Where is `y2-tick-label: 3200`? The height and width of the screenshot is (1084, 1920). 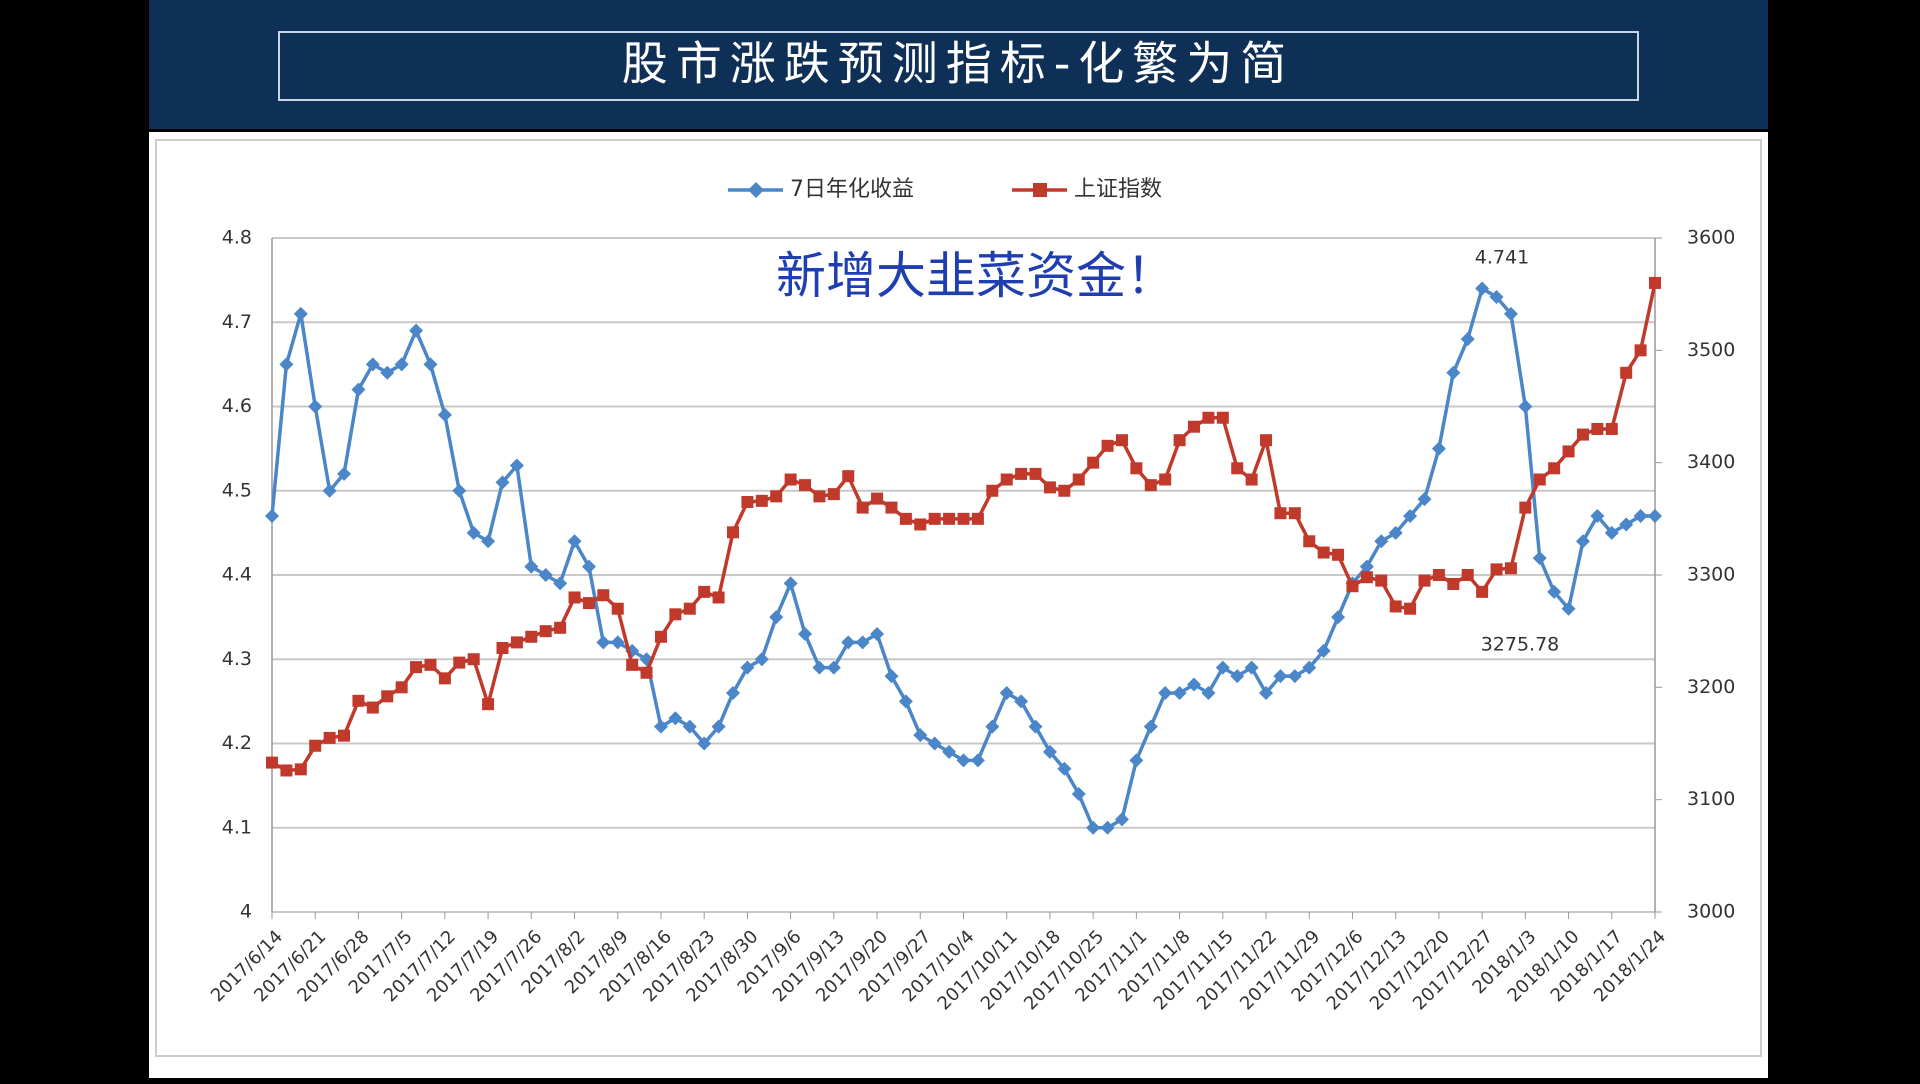 y2-tick-label: 3200 is located at coordinates (1711, 687).